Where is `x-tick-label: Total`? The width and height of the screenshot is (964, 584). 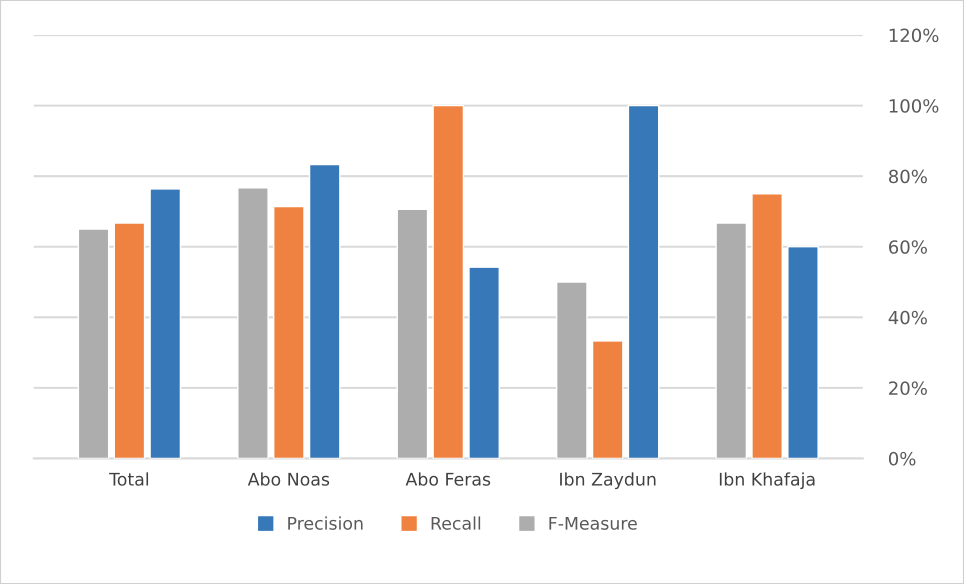
x-tick-label: Total is located at coordinates (128, 479).